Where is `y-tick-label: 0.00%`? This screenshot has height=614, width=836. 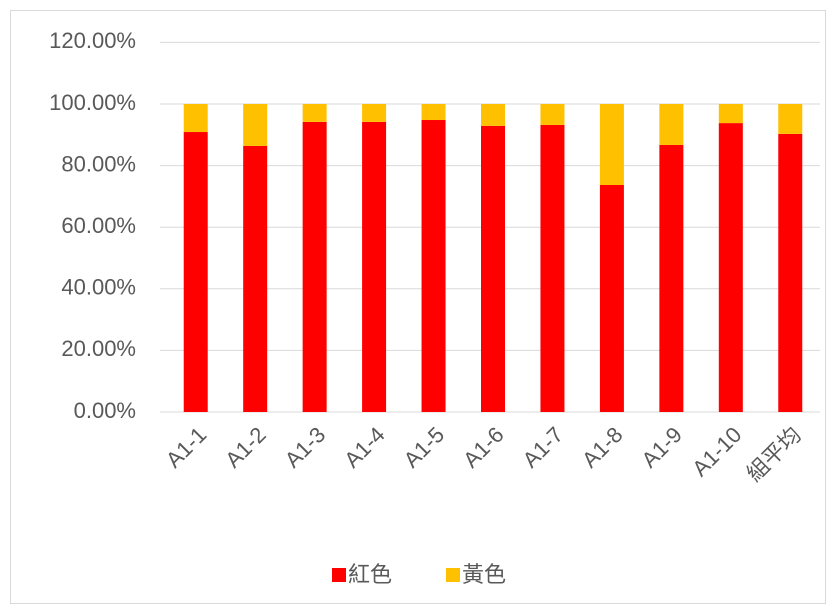 y-tick-label: 0.00% is located at coordinates (105, 410).